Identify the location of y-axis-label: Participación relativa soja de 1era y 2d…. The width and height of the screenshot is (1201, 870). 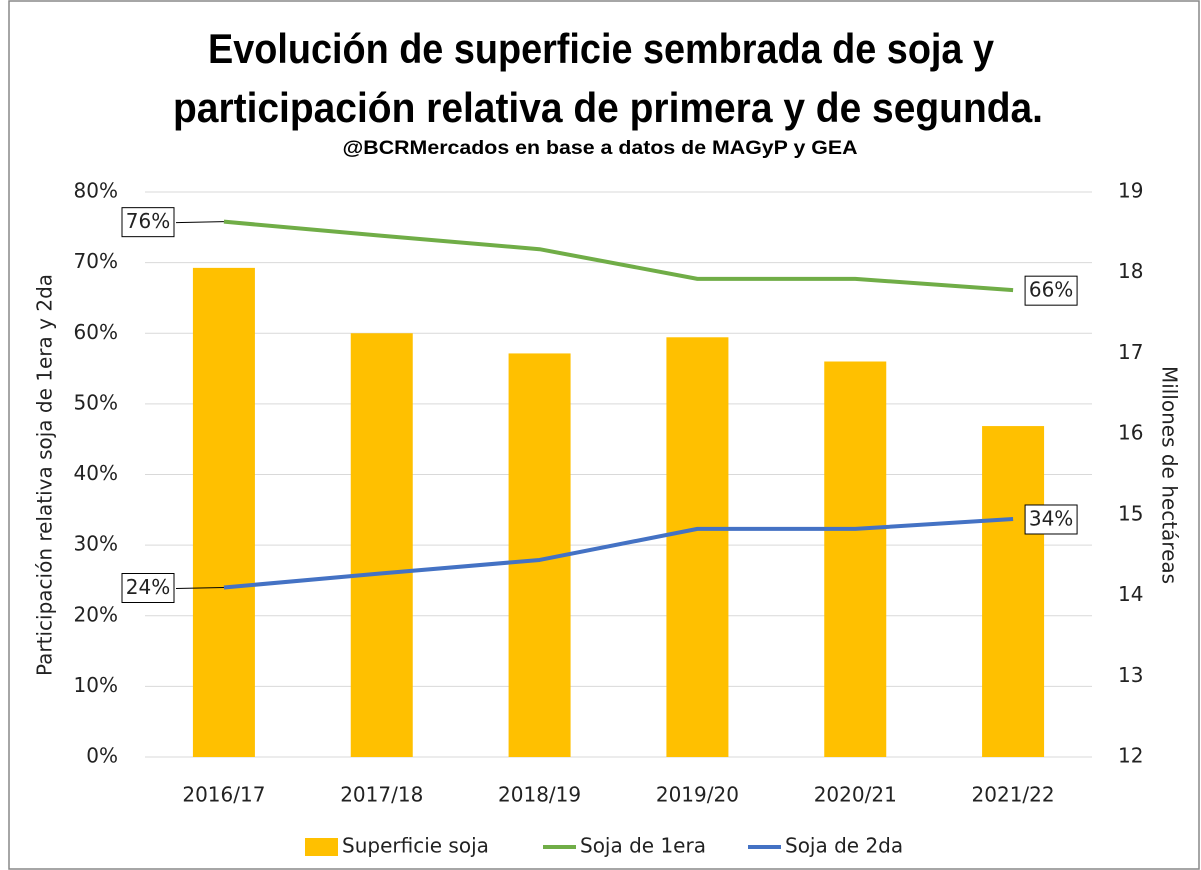
(45, 475).